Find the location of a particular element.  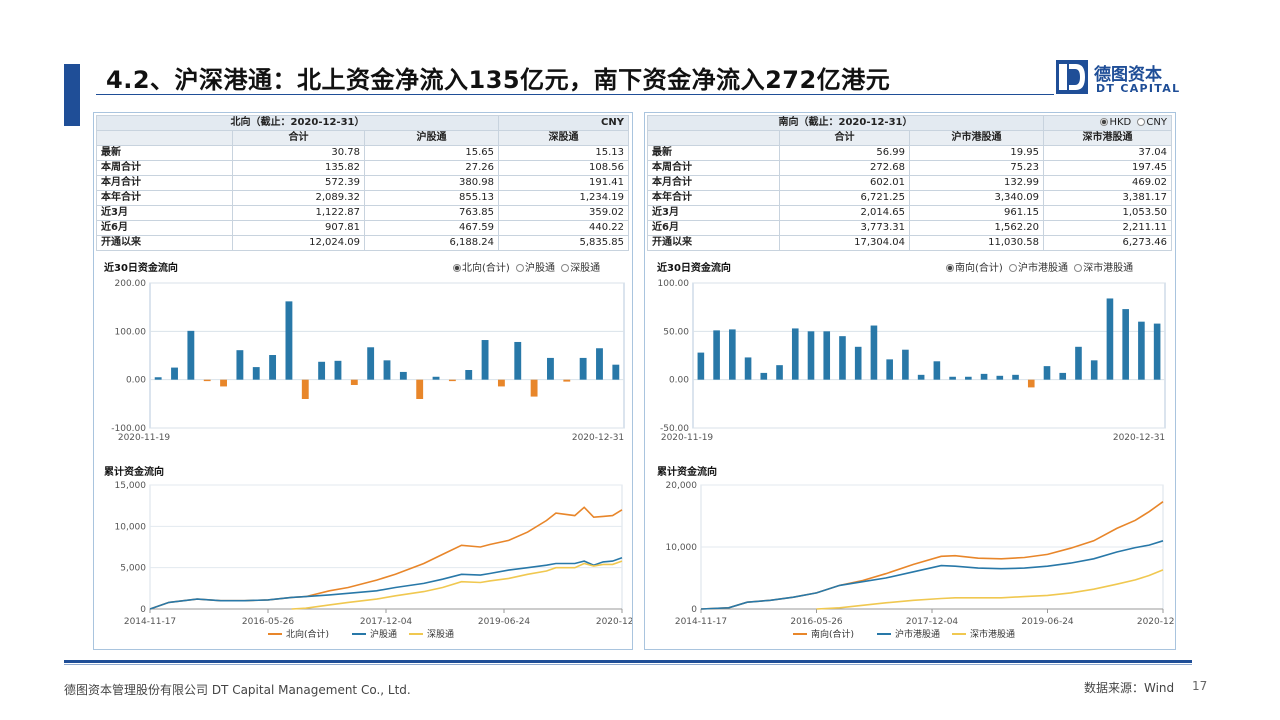

table-row: 近3月 1,122.87 763.85 359.02 is located at coordinates (362, 213).